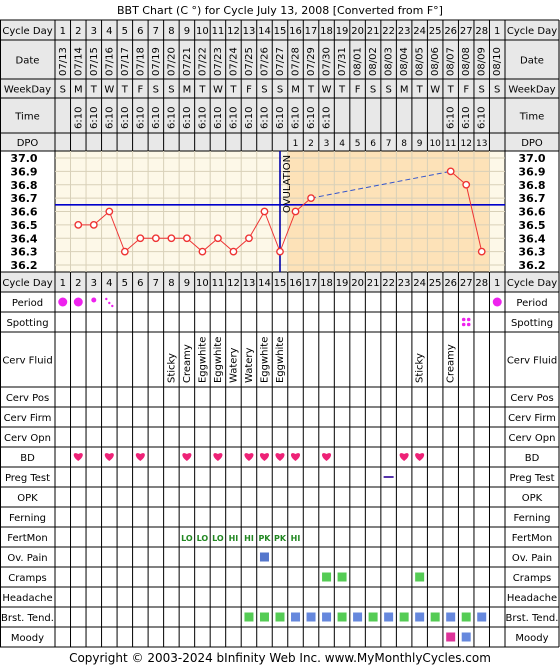 This screenshot has height=671, width=560. What do you see at coordinates (532, 361) in the screenshot?
I see `row-label-cerv_fluid-right: Cerv Fluid` at bounding box center [532, 361].